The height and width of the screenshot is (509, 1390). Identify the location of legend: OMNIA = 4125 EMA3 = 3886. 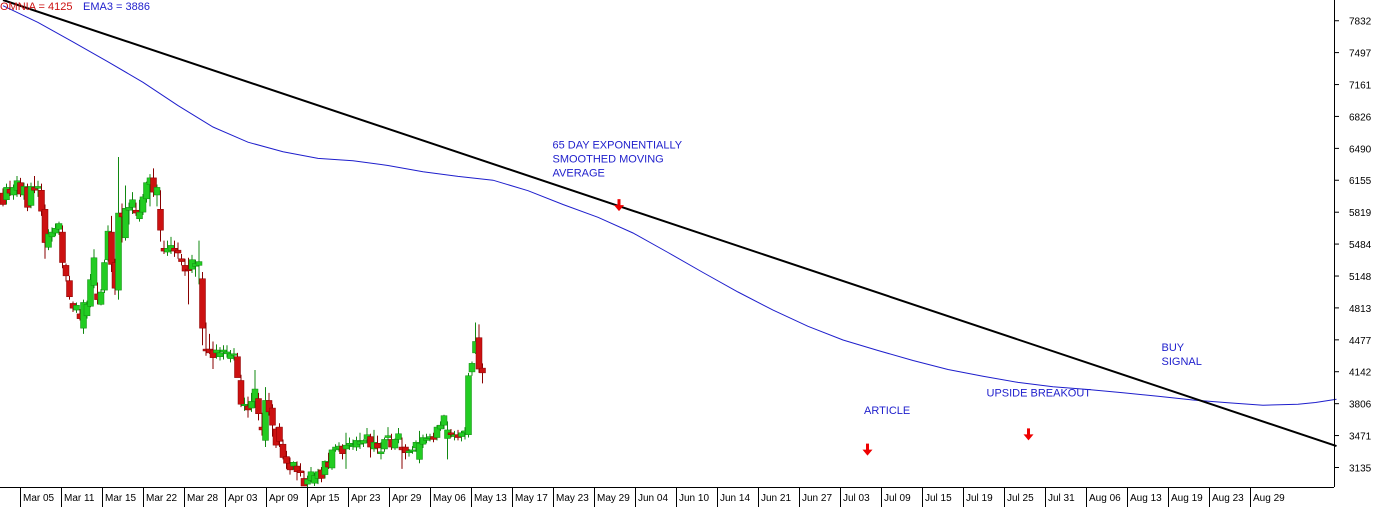
(75, 7).